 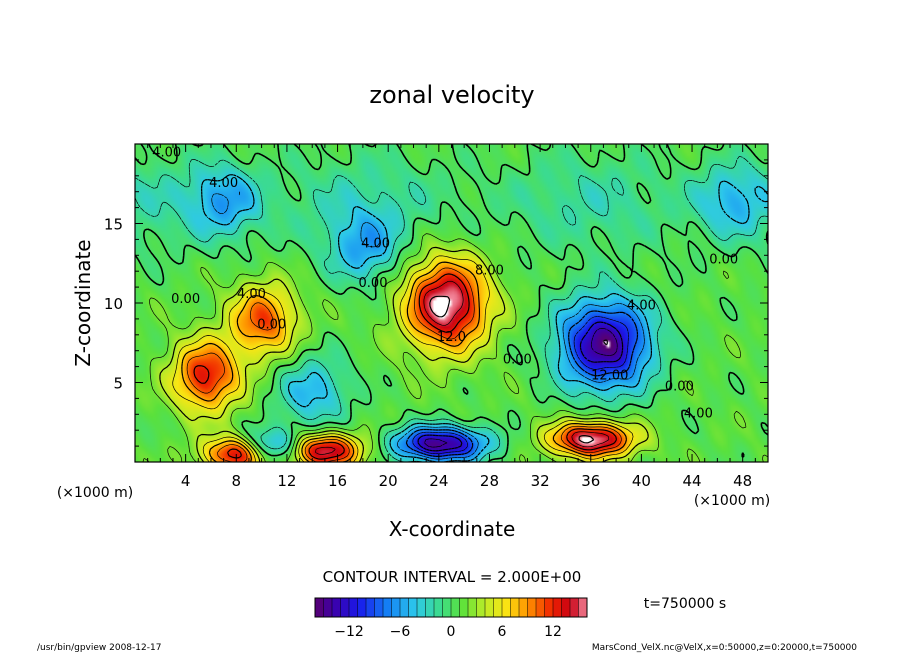 What do you see at coordinates (95, 493) in the screenshot?
I see `x-unit-left: (×1000 m)` at bounding box center [95, 493].